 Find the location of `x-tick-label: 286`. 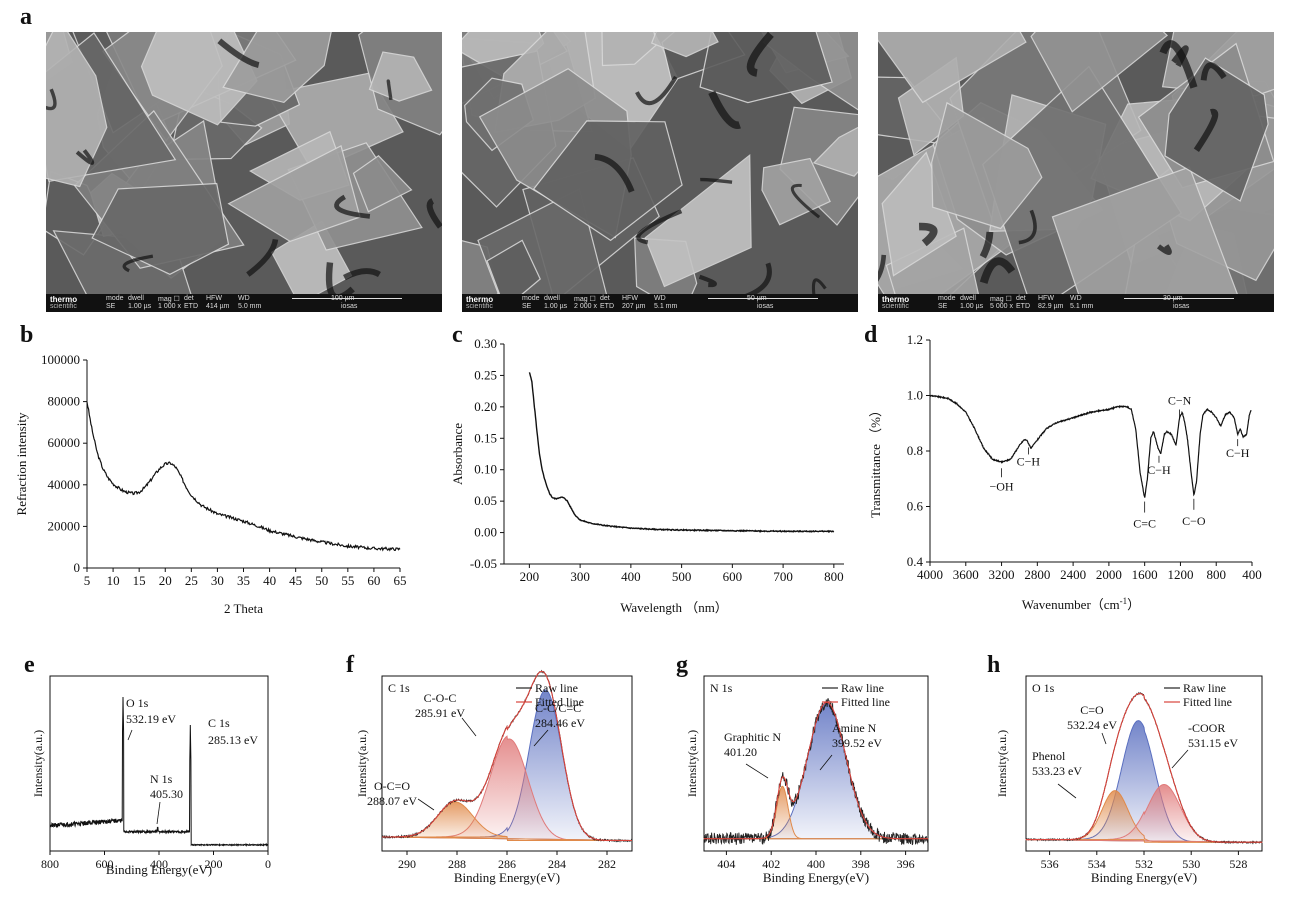

x-tick-label: 286 is located at coordinates (507, 864).